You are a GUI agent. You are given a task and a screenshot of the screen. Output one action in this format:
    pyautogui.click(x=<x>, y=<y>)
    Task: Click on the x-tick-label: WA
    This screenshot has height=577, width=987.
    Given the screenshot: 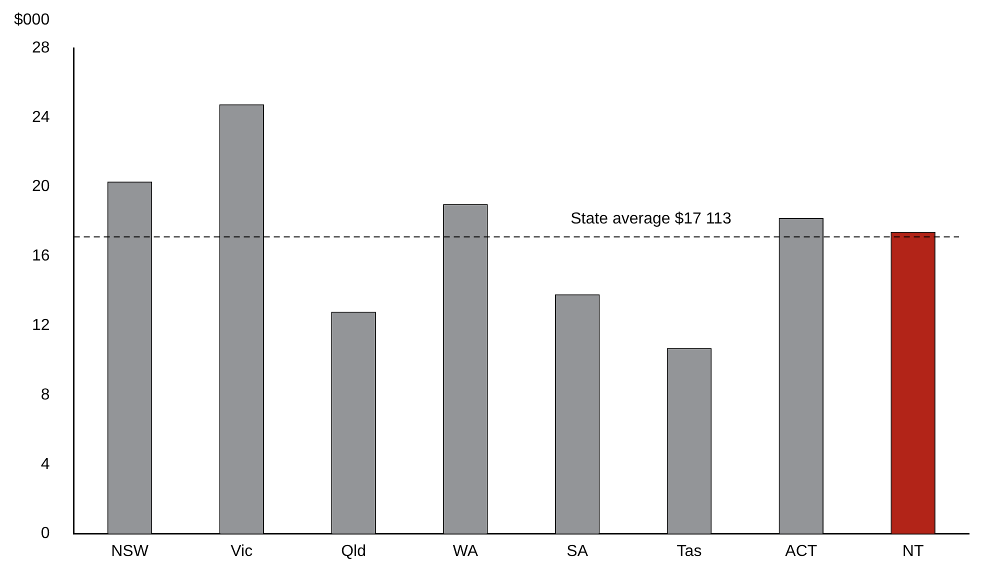 What is the action you would take?
    pyautogui.click(x=465, y=551)
    